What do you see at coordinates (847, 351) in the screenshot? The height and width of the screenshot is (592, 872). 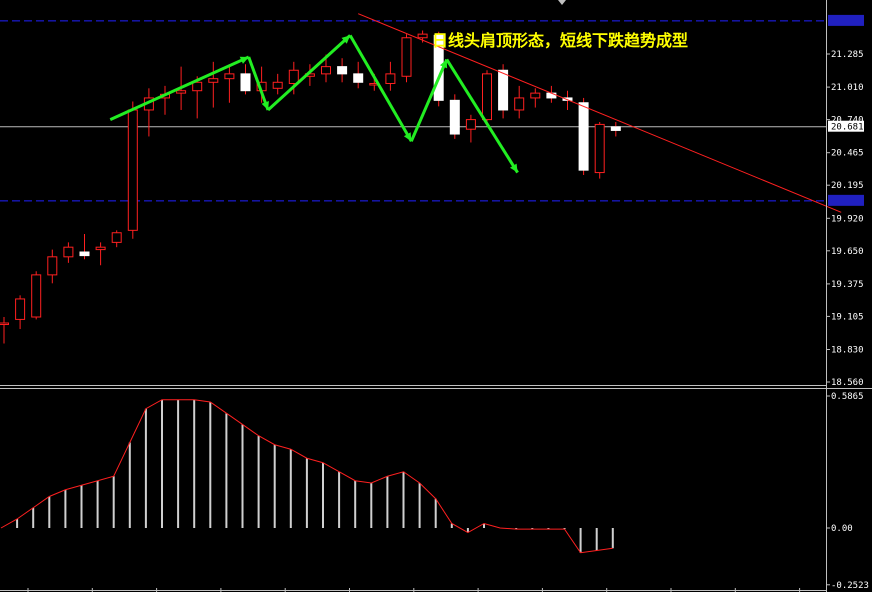 I see `price-tick-label: 18.830` at bounding box center [847, 351].